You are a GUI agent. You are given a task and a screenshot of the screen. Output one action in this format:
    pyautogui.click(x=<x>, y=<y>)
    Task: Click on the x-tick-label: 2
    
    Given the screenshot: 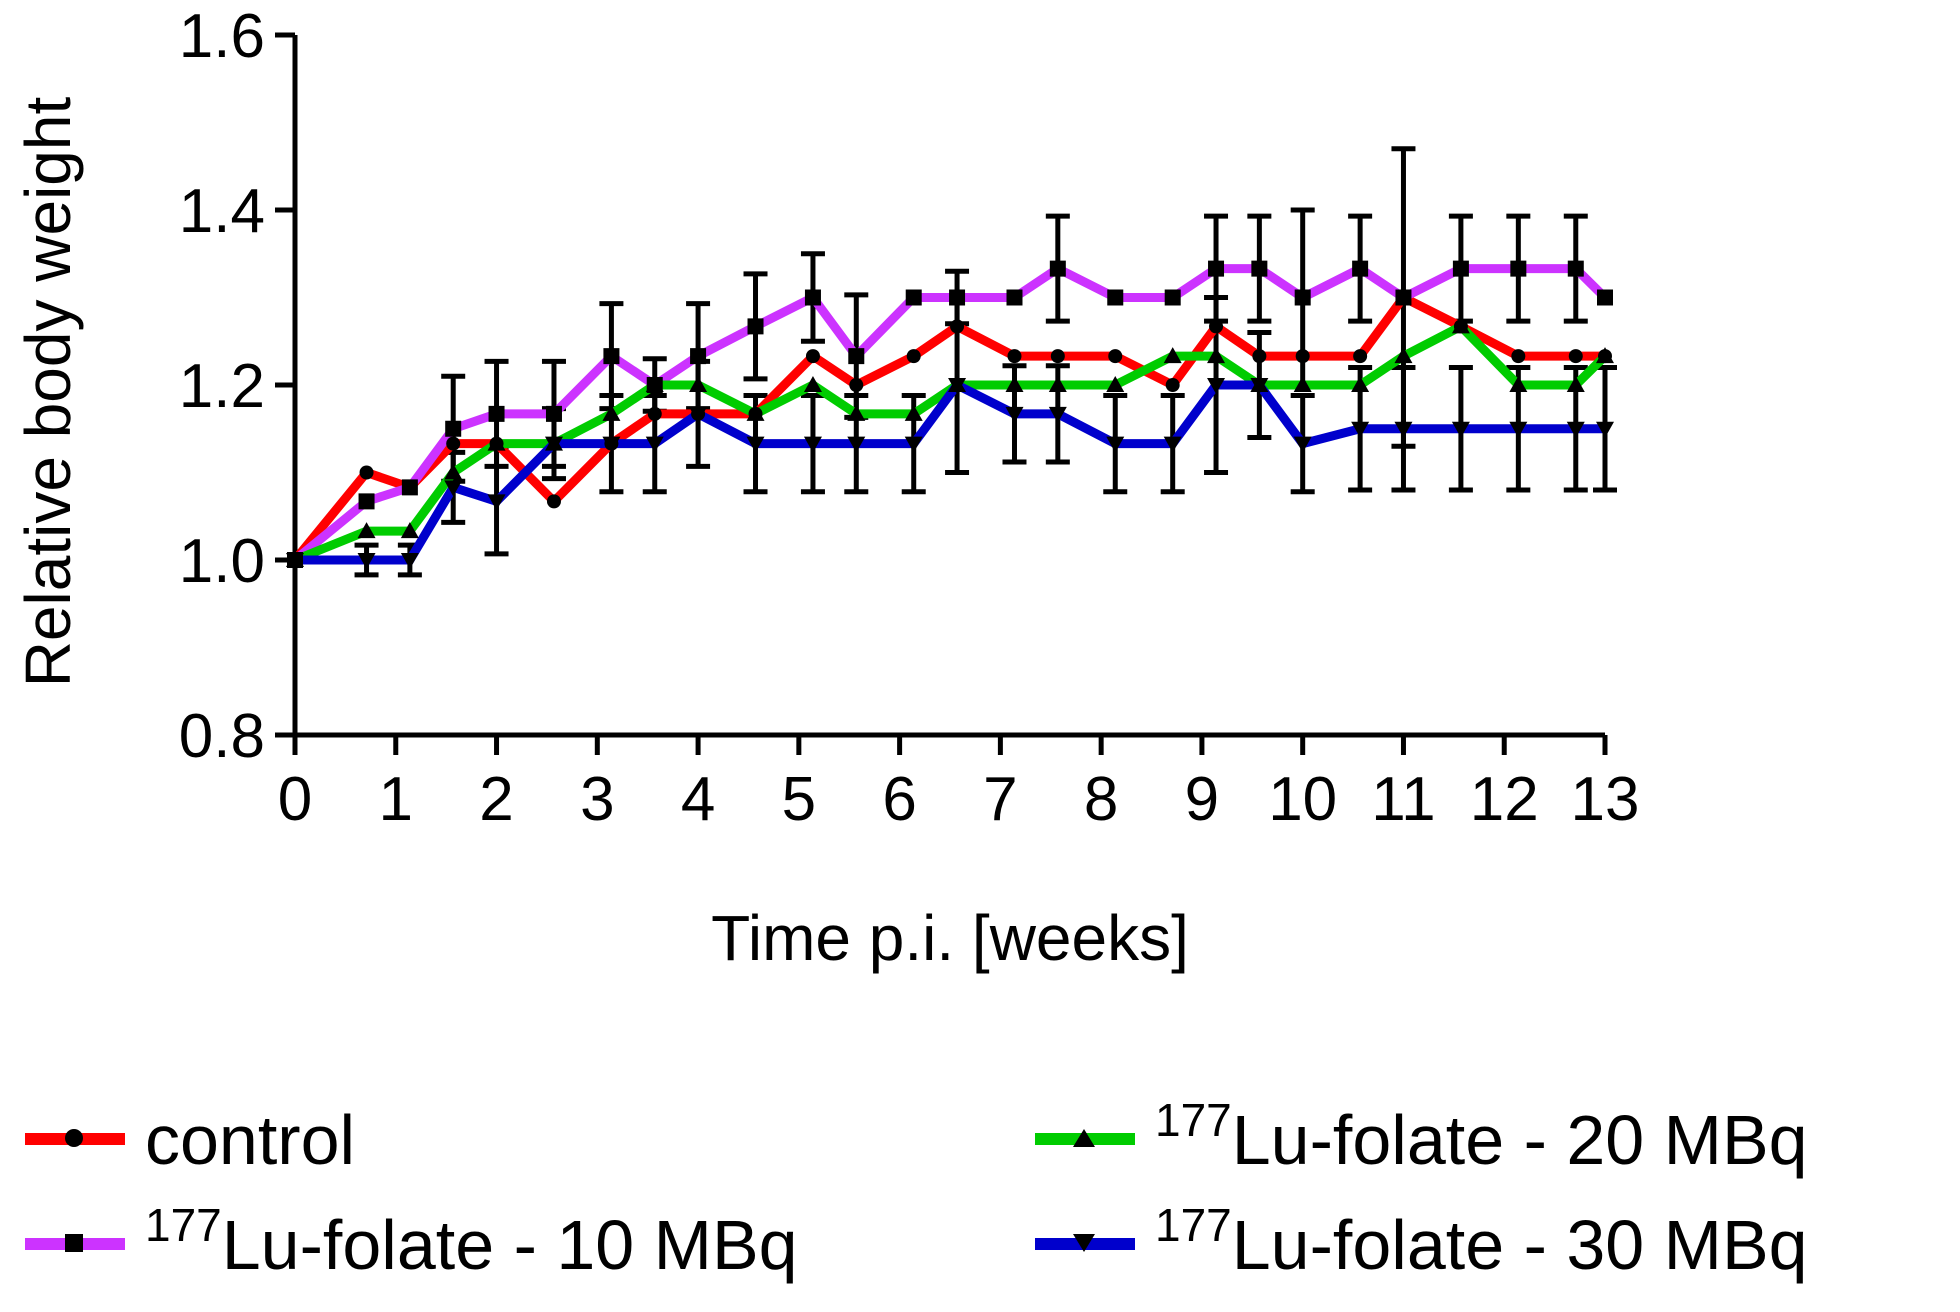 What is the action you would take?
    pyautogui.click(x=496, y=799)
    